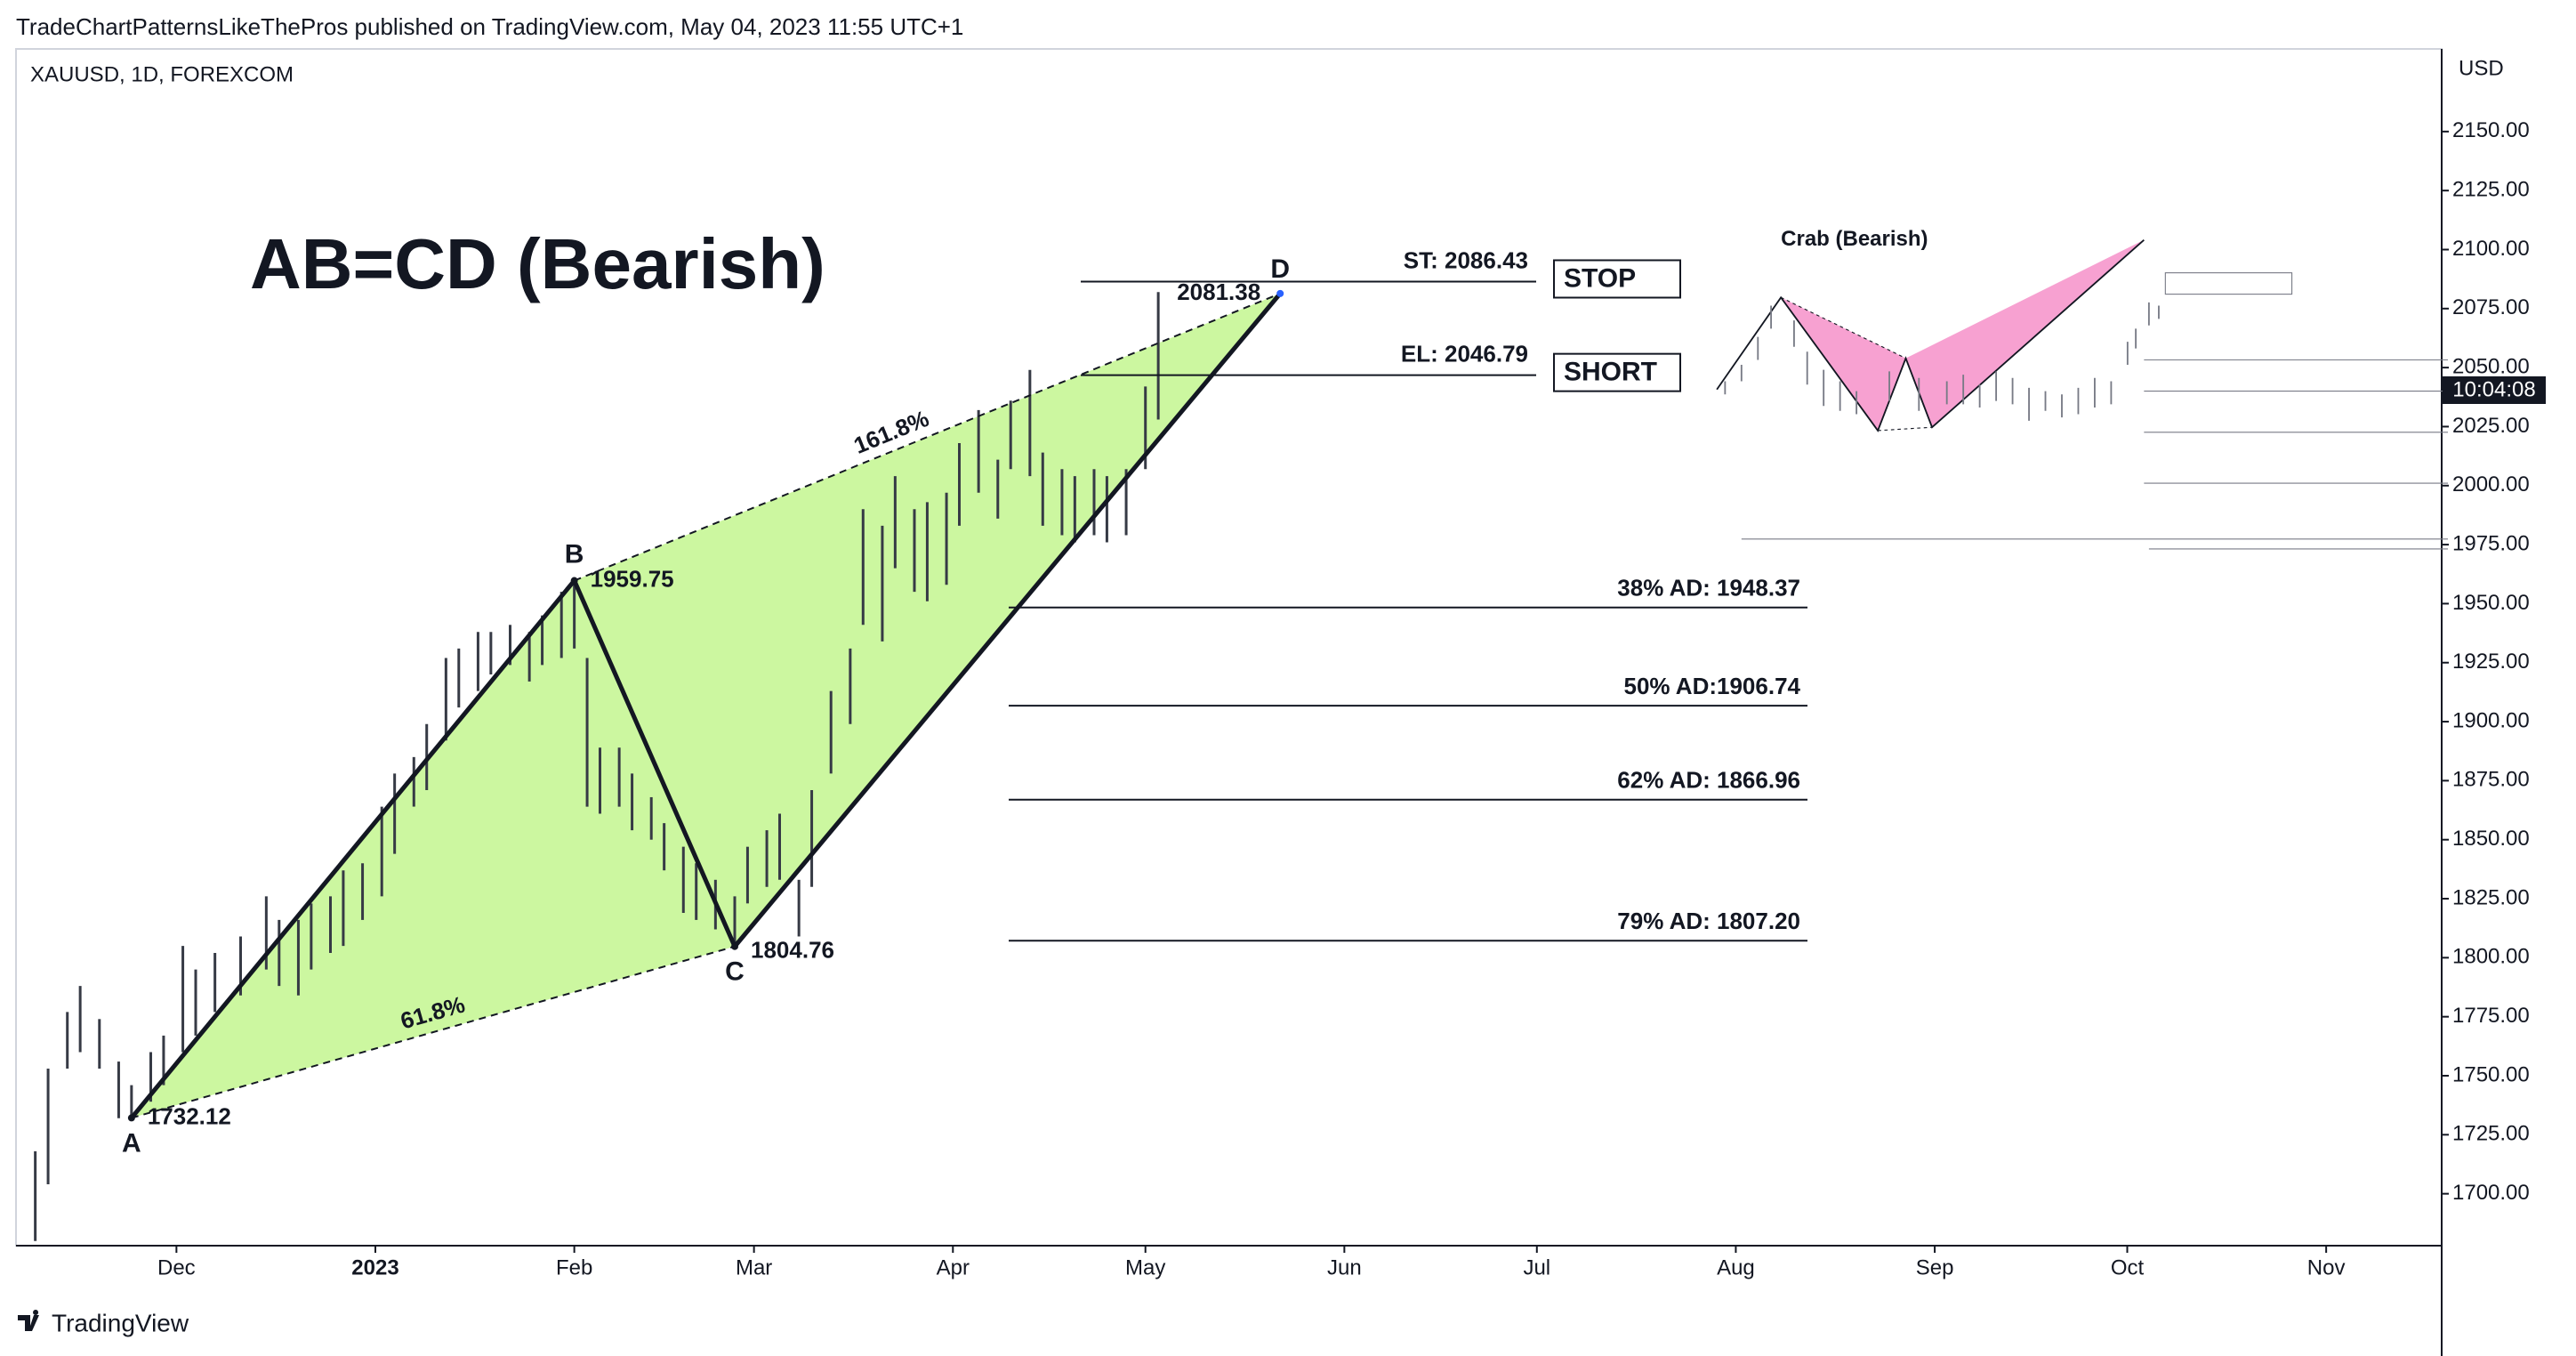 The width and height of the screenshot is (2576, 1356). Describe the element at coordinates (120, 1322) in the screenshot. I see `footer: TradingView` at that location.